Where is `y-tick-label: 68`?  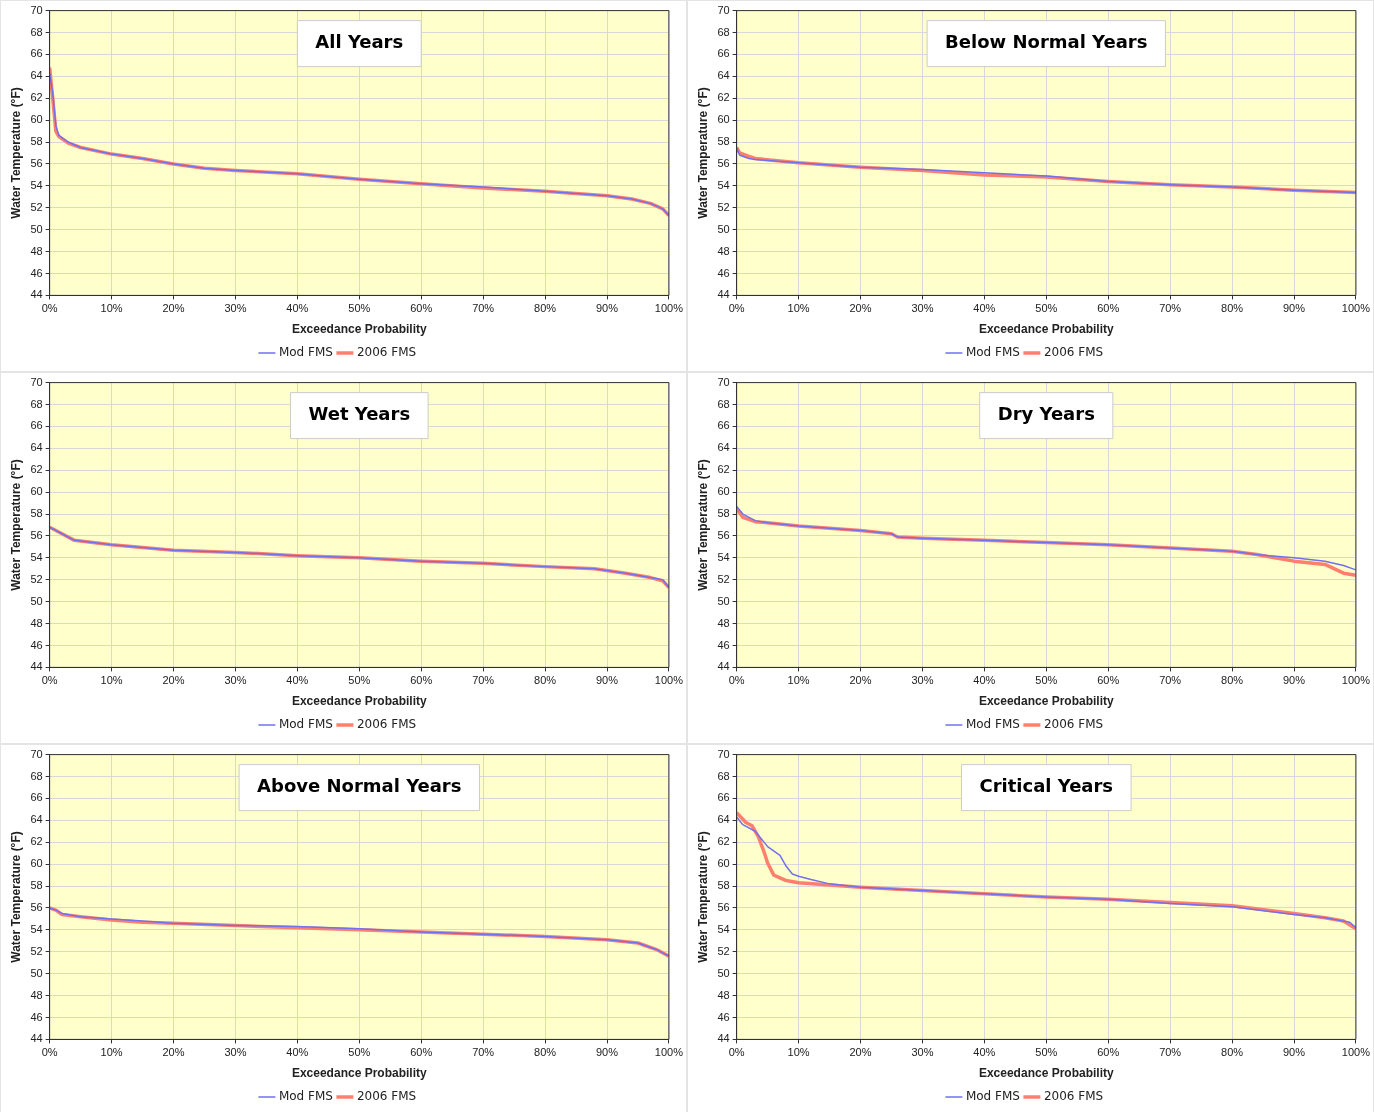 y-tick-label: 68 is located at coordinates (36, 403).